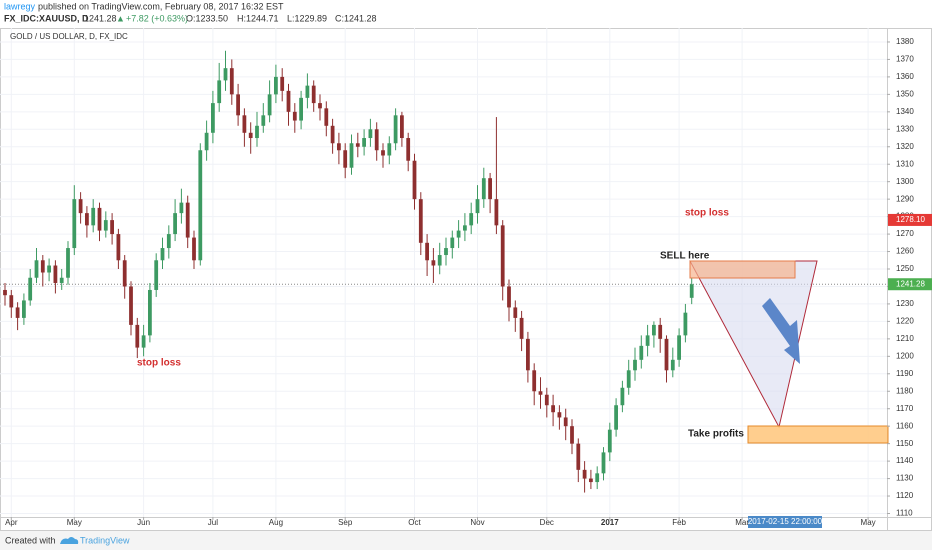 This screenshot has width=932, height=555. Describe the element at coordinates (905, 146) in the screenshot. I see `y-tick-label: 1320` at that location.